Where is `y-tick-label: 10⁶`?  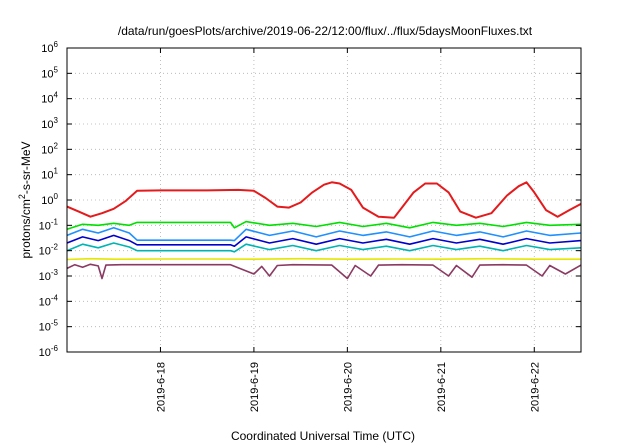 y-tick-label: 10⁶ is located at coordinates (49, 47).